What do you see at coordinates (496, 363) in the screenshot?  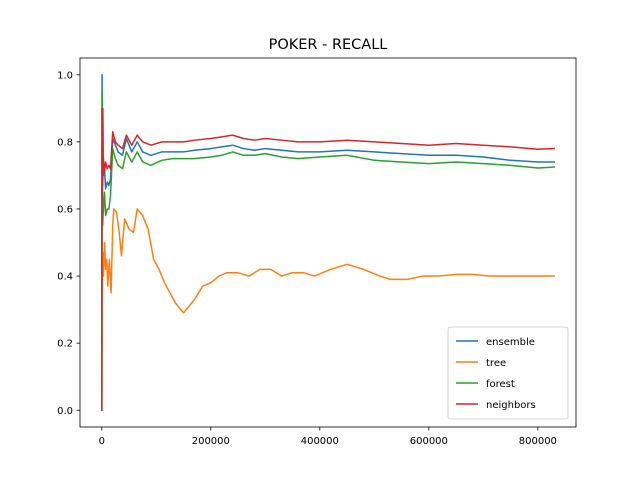 I see `legend-label-tree: tree` at bounding box center [496, 363].